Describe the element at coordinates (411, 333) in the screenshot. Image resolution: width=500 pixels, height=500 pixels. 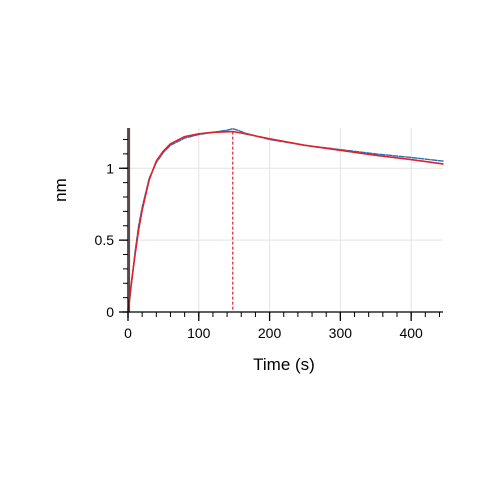
I see `x-tick-label-4: 400` at that location.